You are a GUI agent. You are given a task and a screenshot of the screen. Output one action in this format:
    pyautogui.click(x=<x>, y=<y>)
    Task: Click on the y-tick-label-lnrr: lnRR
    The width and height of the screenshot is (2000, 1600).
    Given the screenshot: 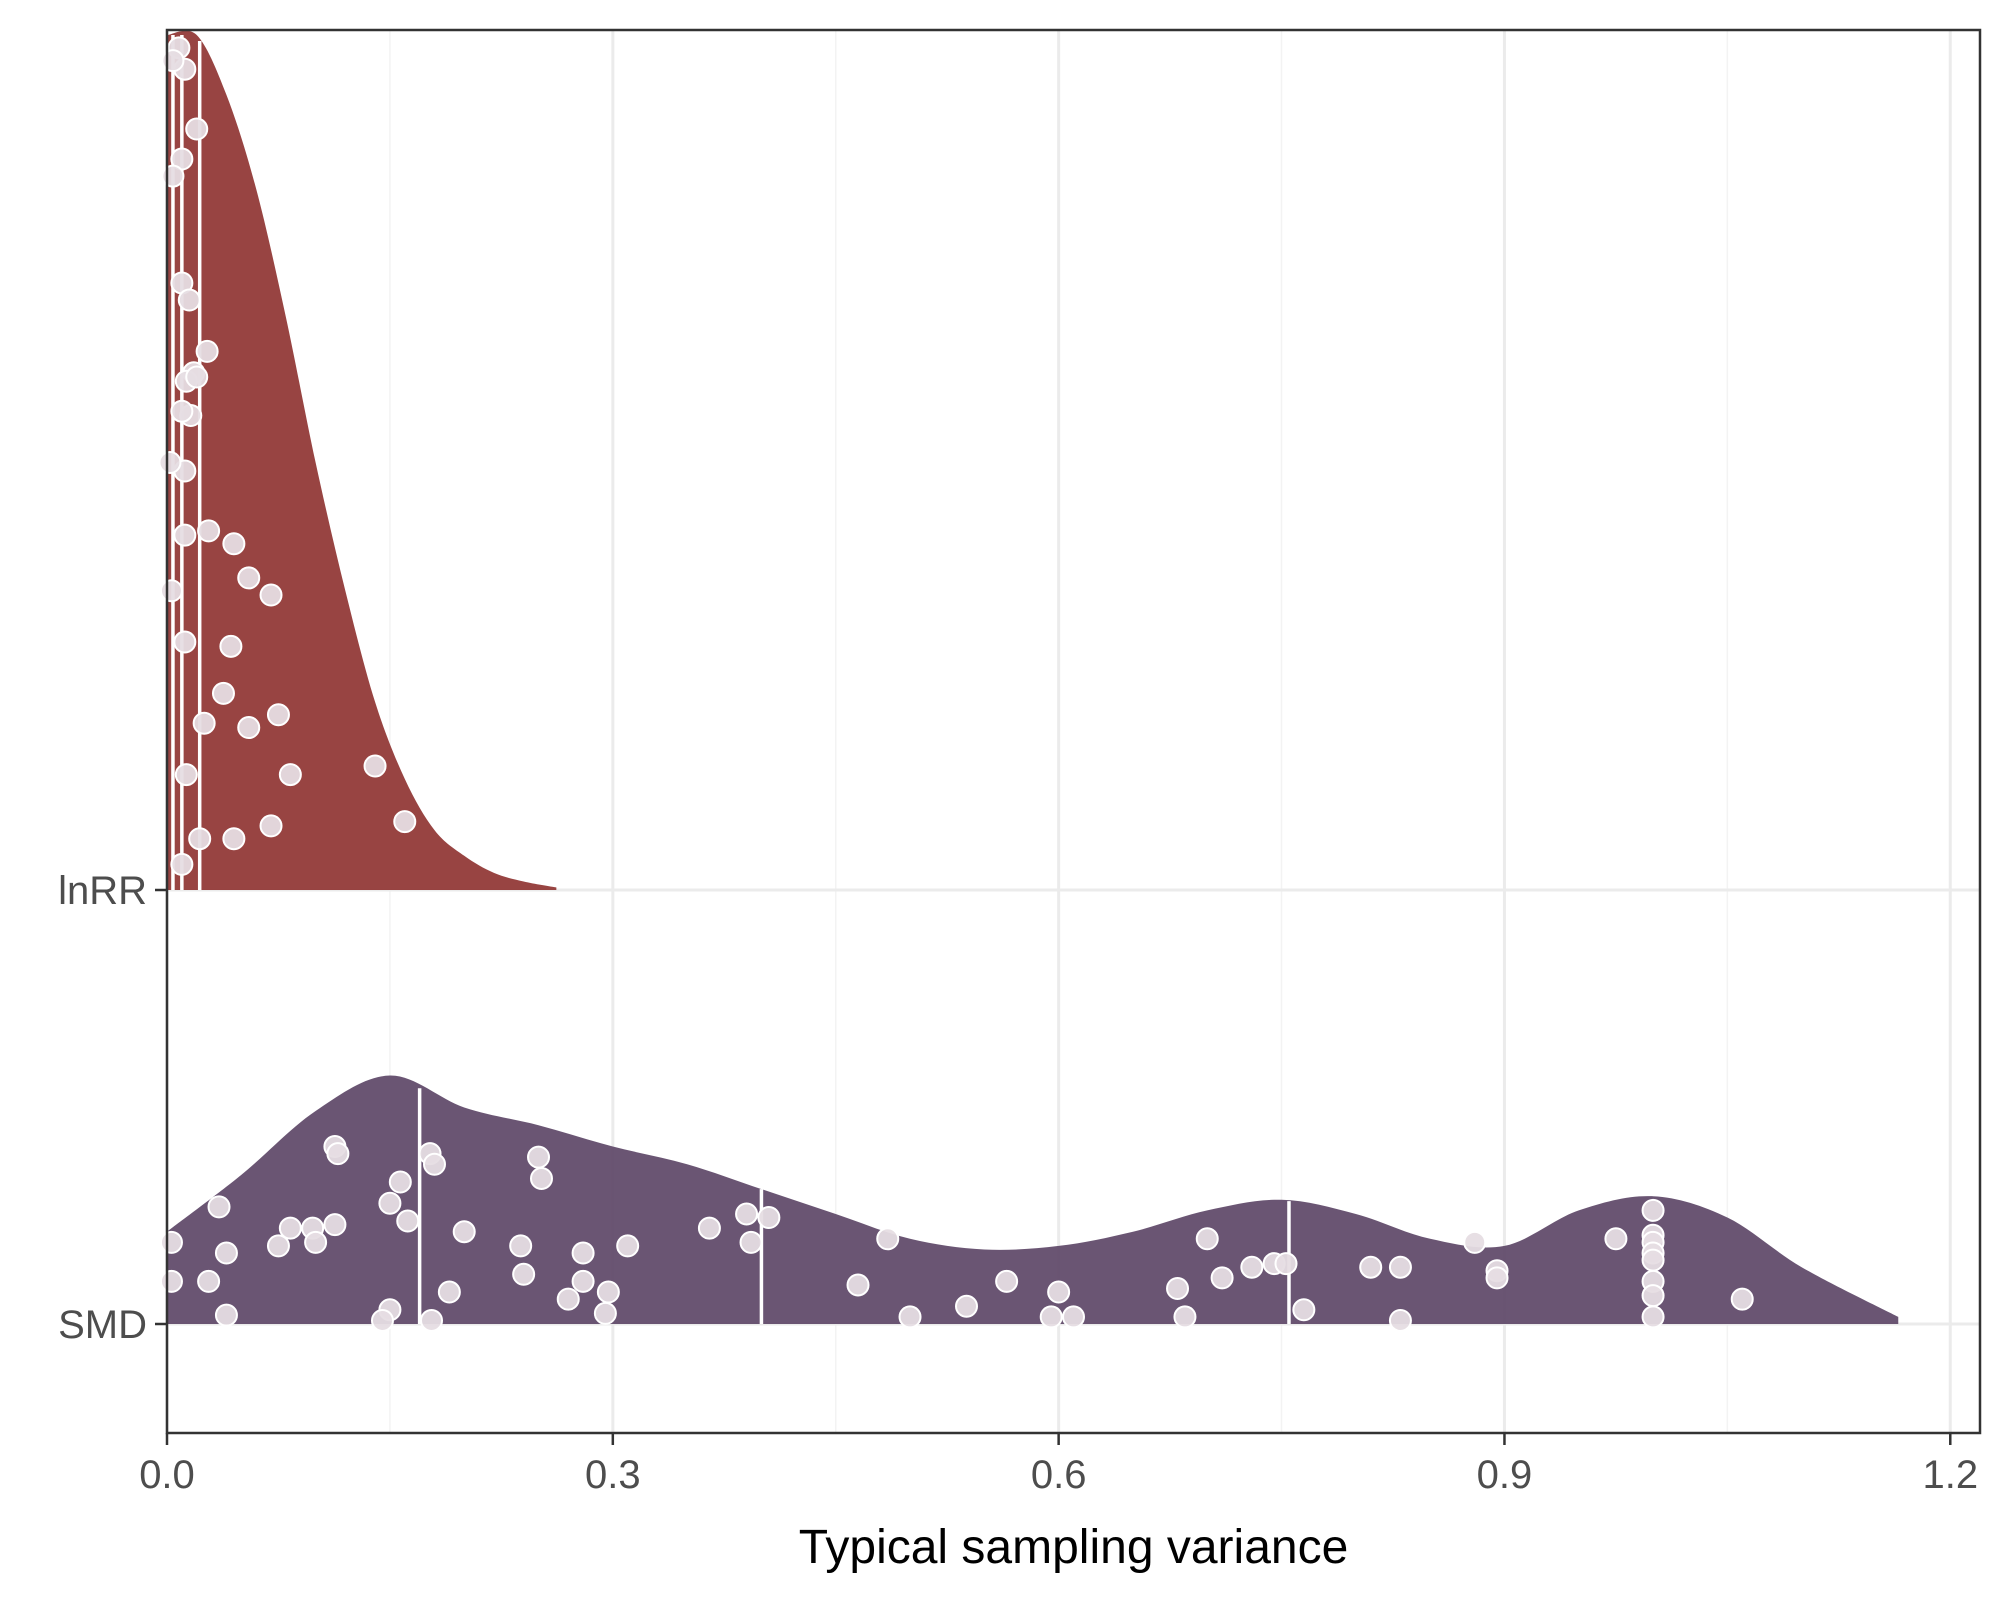 What is the action you would take?
    pyautogui.click(x=102, y=891)
    